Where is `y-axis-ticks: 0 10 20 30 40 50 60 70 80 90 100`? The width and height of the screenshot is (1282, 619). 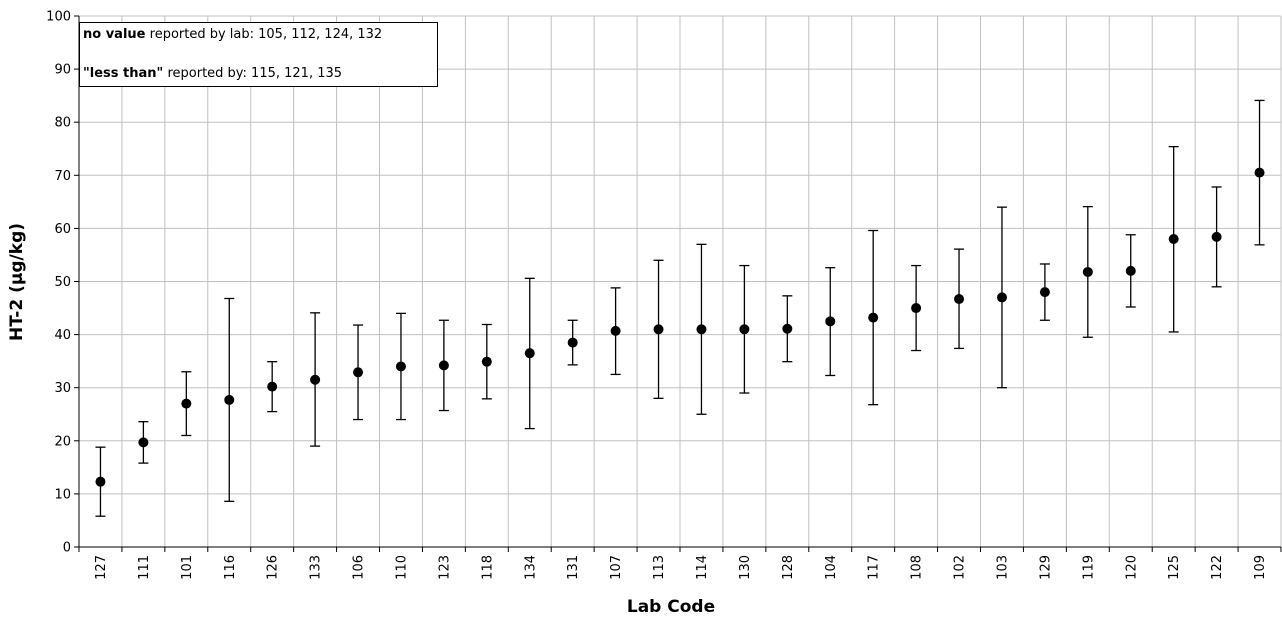
y-axis-ticks: 0 10 20 30 40 50 60 70 80 90 100 is located at coordinates (62, 283).